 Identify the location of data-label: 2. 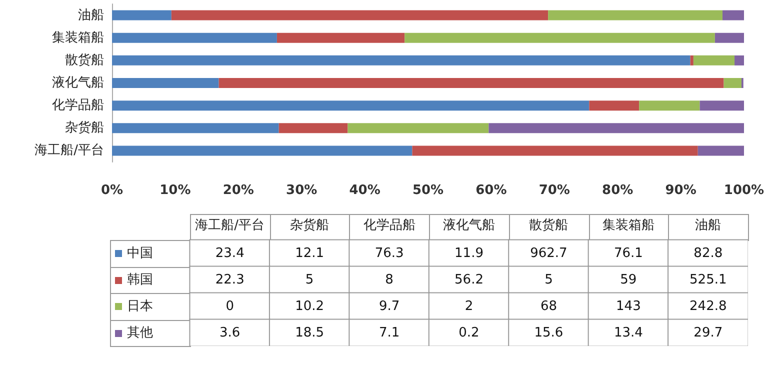
(469, 306).